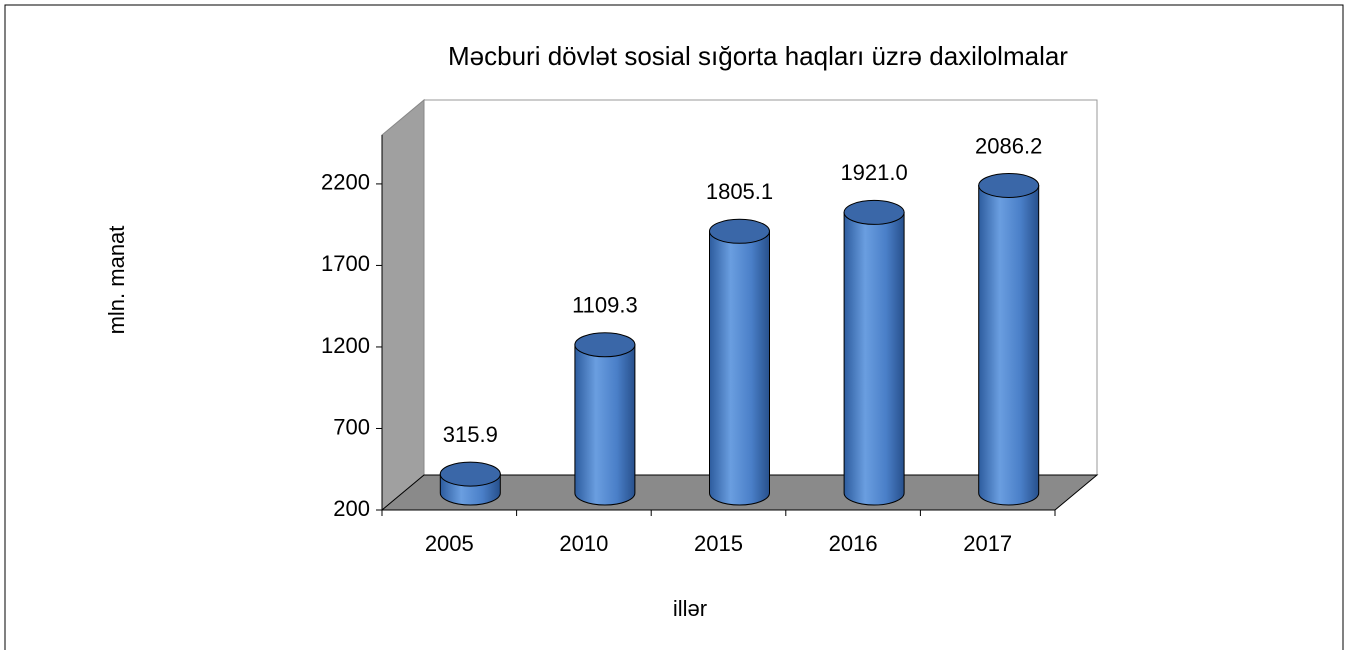 The image size is (1349, 650). What do you see at coordinates (345, 263) in the screenshot?
I see `y-tick-label: 1700` at bounding box center [345, 263].